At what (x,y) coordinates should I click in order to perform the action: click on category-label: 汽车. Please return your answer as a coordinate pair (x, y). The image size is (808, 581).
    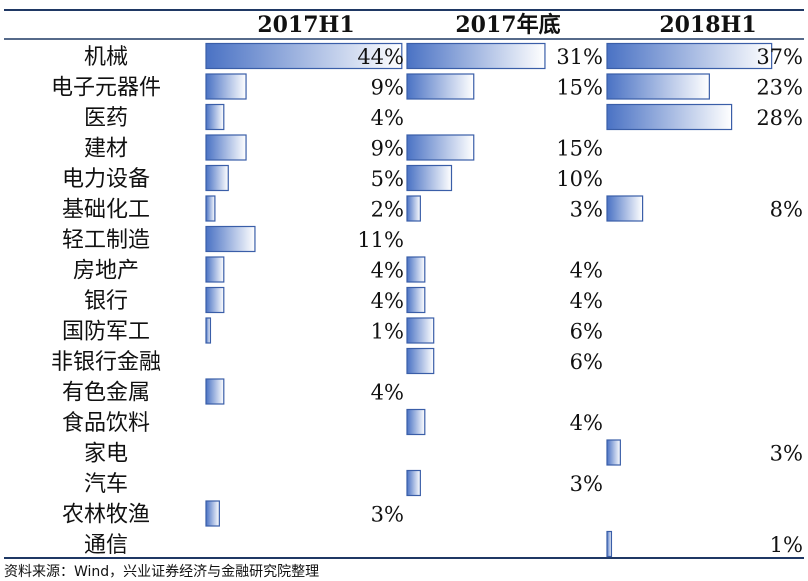
    Looking at the image, I should click on (106, 484).